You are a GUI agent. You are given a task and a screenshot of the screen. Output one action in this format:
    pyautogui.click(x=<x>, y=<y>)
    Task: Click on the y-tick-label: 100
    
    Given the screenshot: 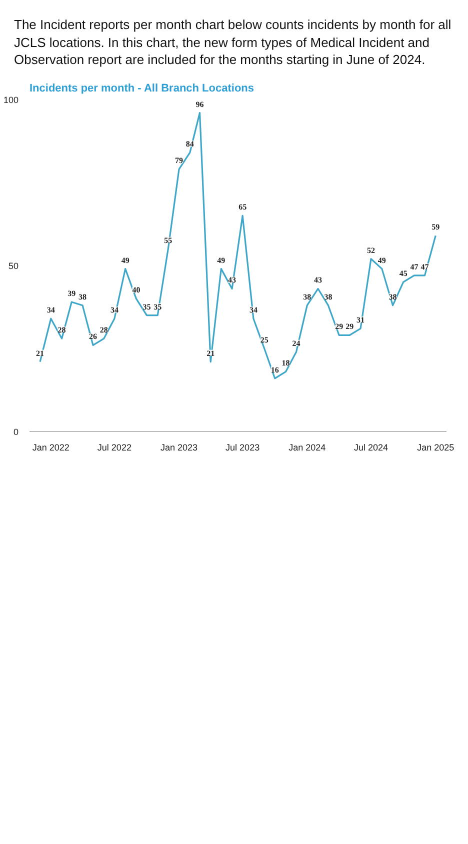 What is the action you would take?
    pyautogui.click(x=11, y=100)
    